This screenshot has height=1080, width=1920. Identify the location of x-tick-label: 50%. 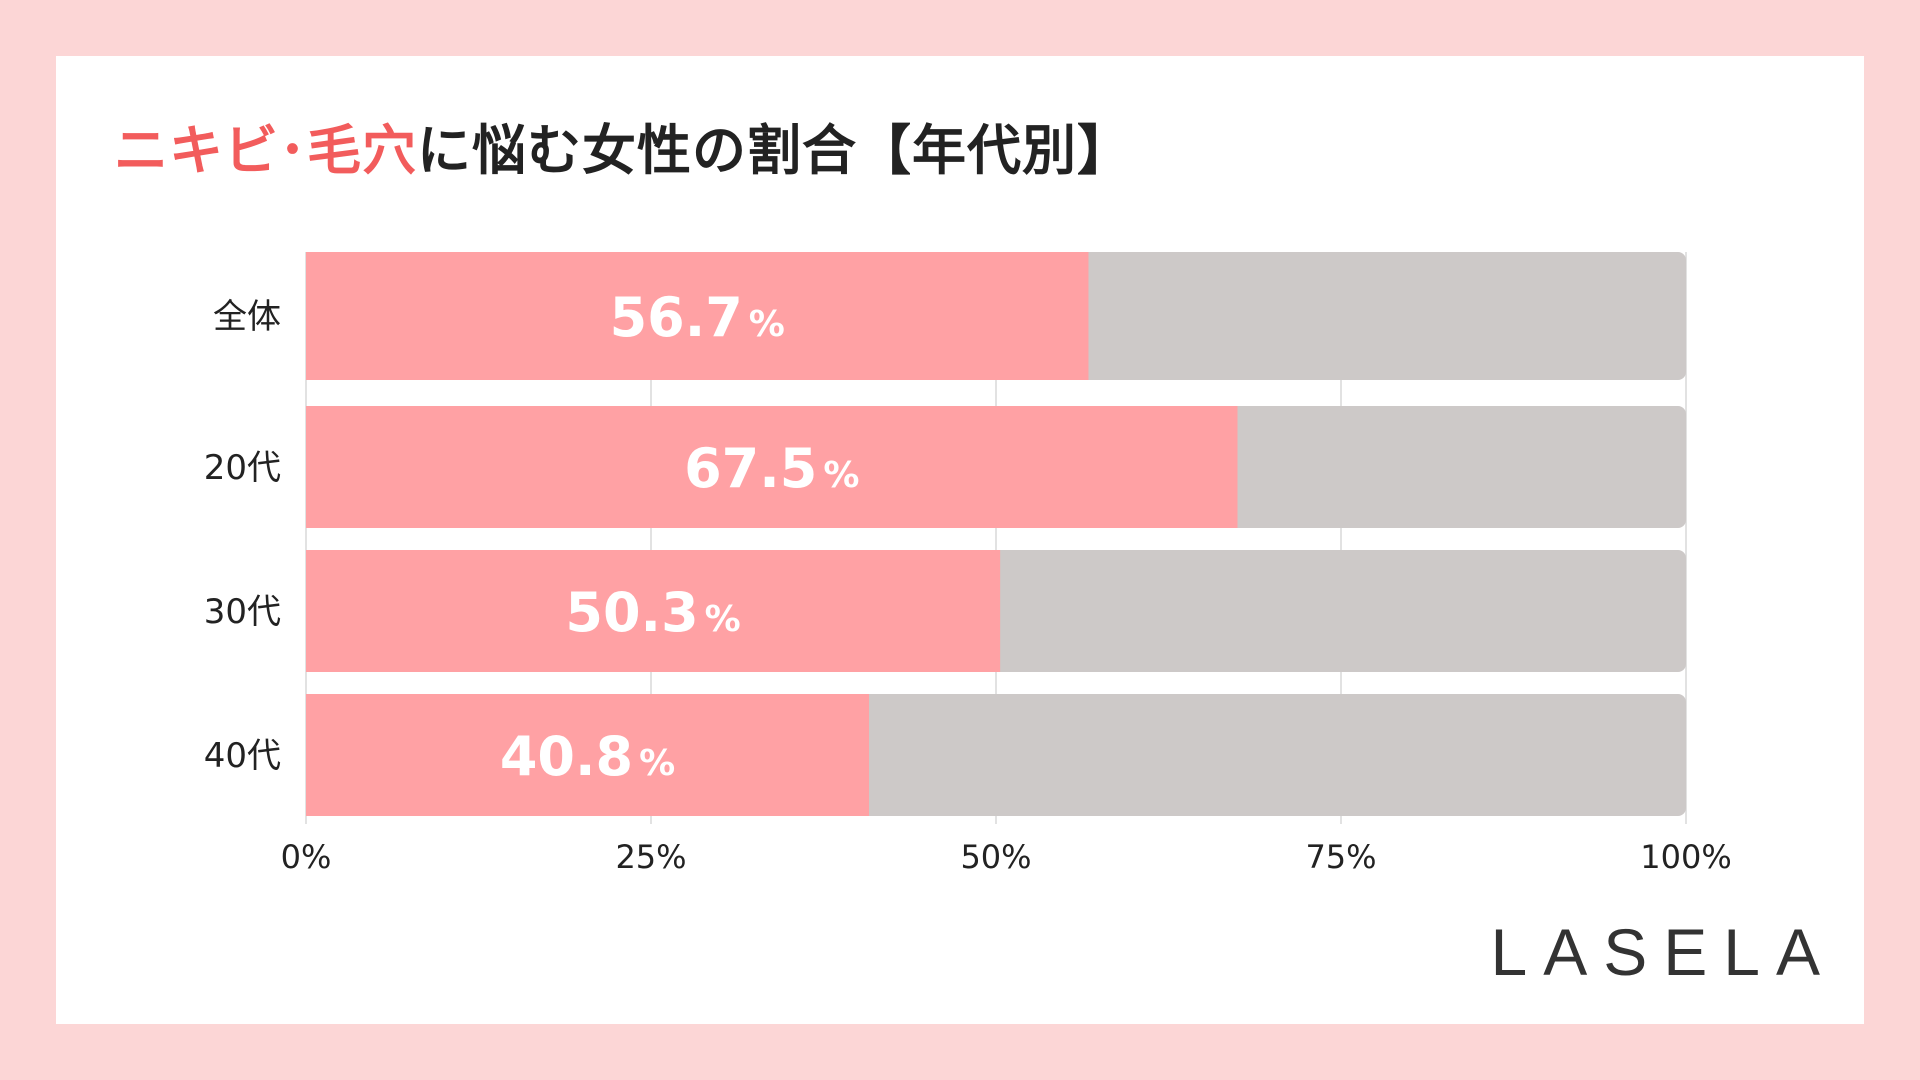
(995, 857).